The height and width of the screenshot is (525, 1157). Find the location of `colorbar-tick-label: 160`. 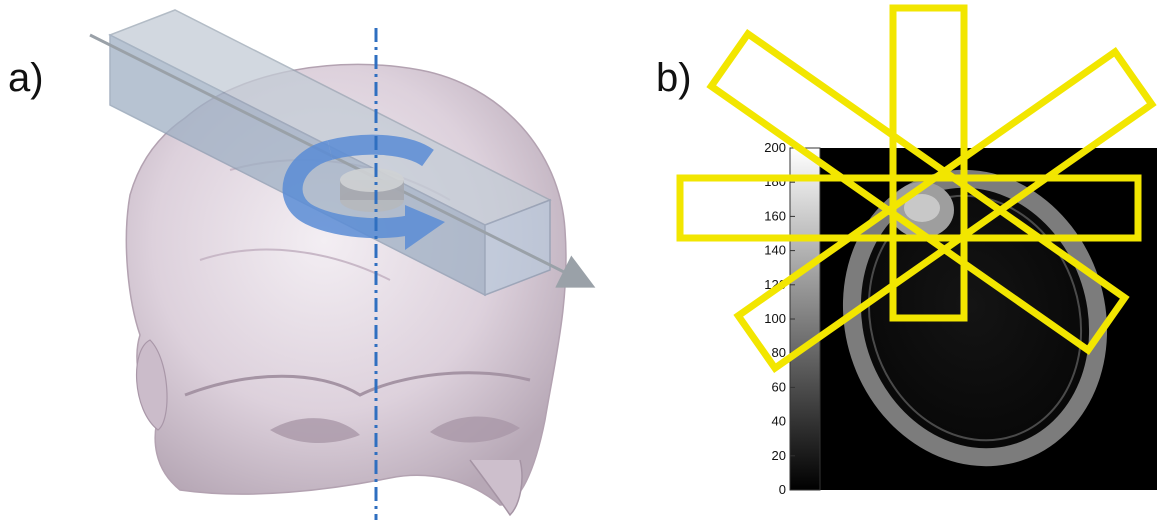

colorbar-tick-label: 160 is located at coordinates (775, 215).